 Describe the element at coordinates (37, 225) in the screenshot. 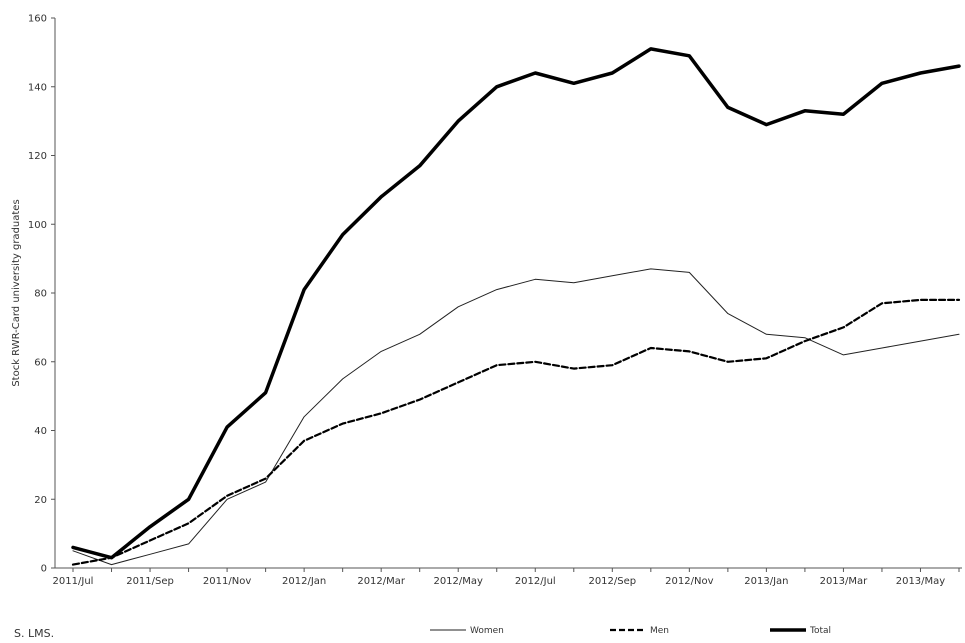

I see `y-tick-label: 100` at that location.